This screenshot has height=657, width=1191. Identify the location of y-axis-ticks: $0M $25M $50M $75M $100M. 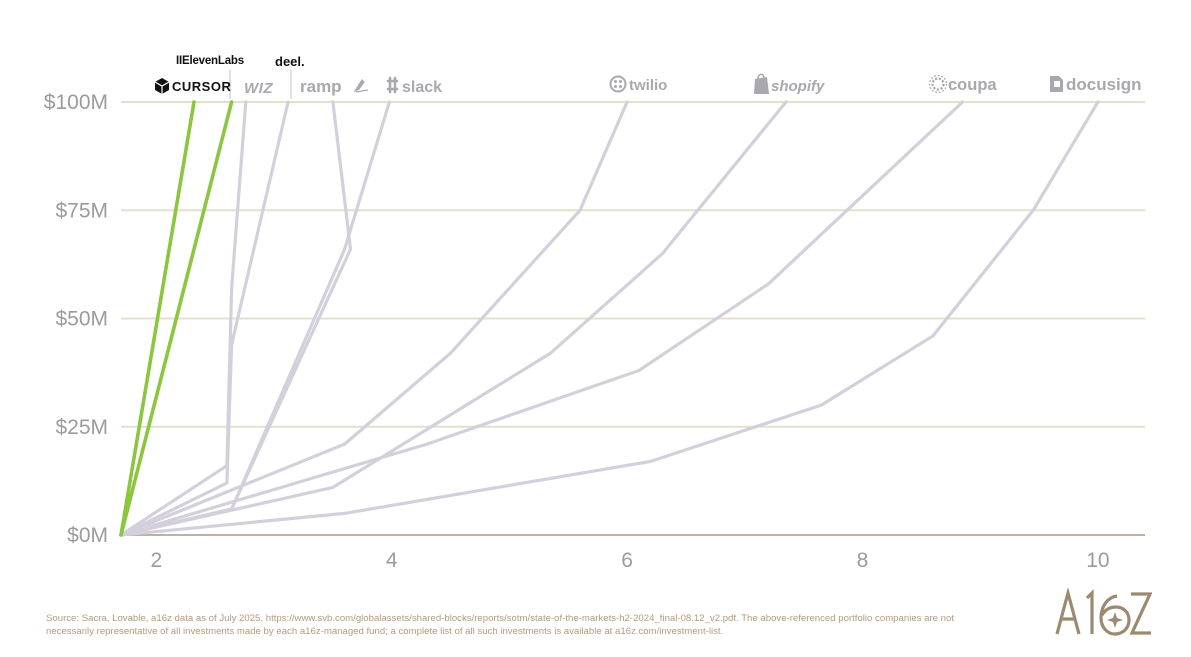
(76, 319).